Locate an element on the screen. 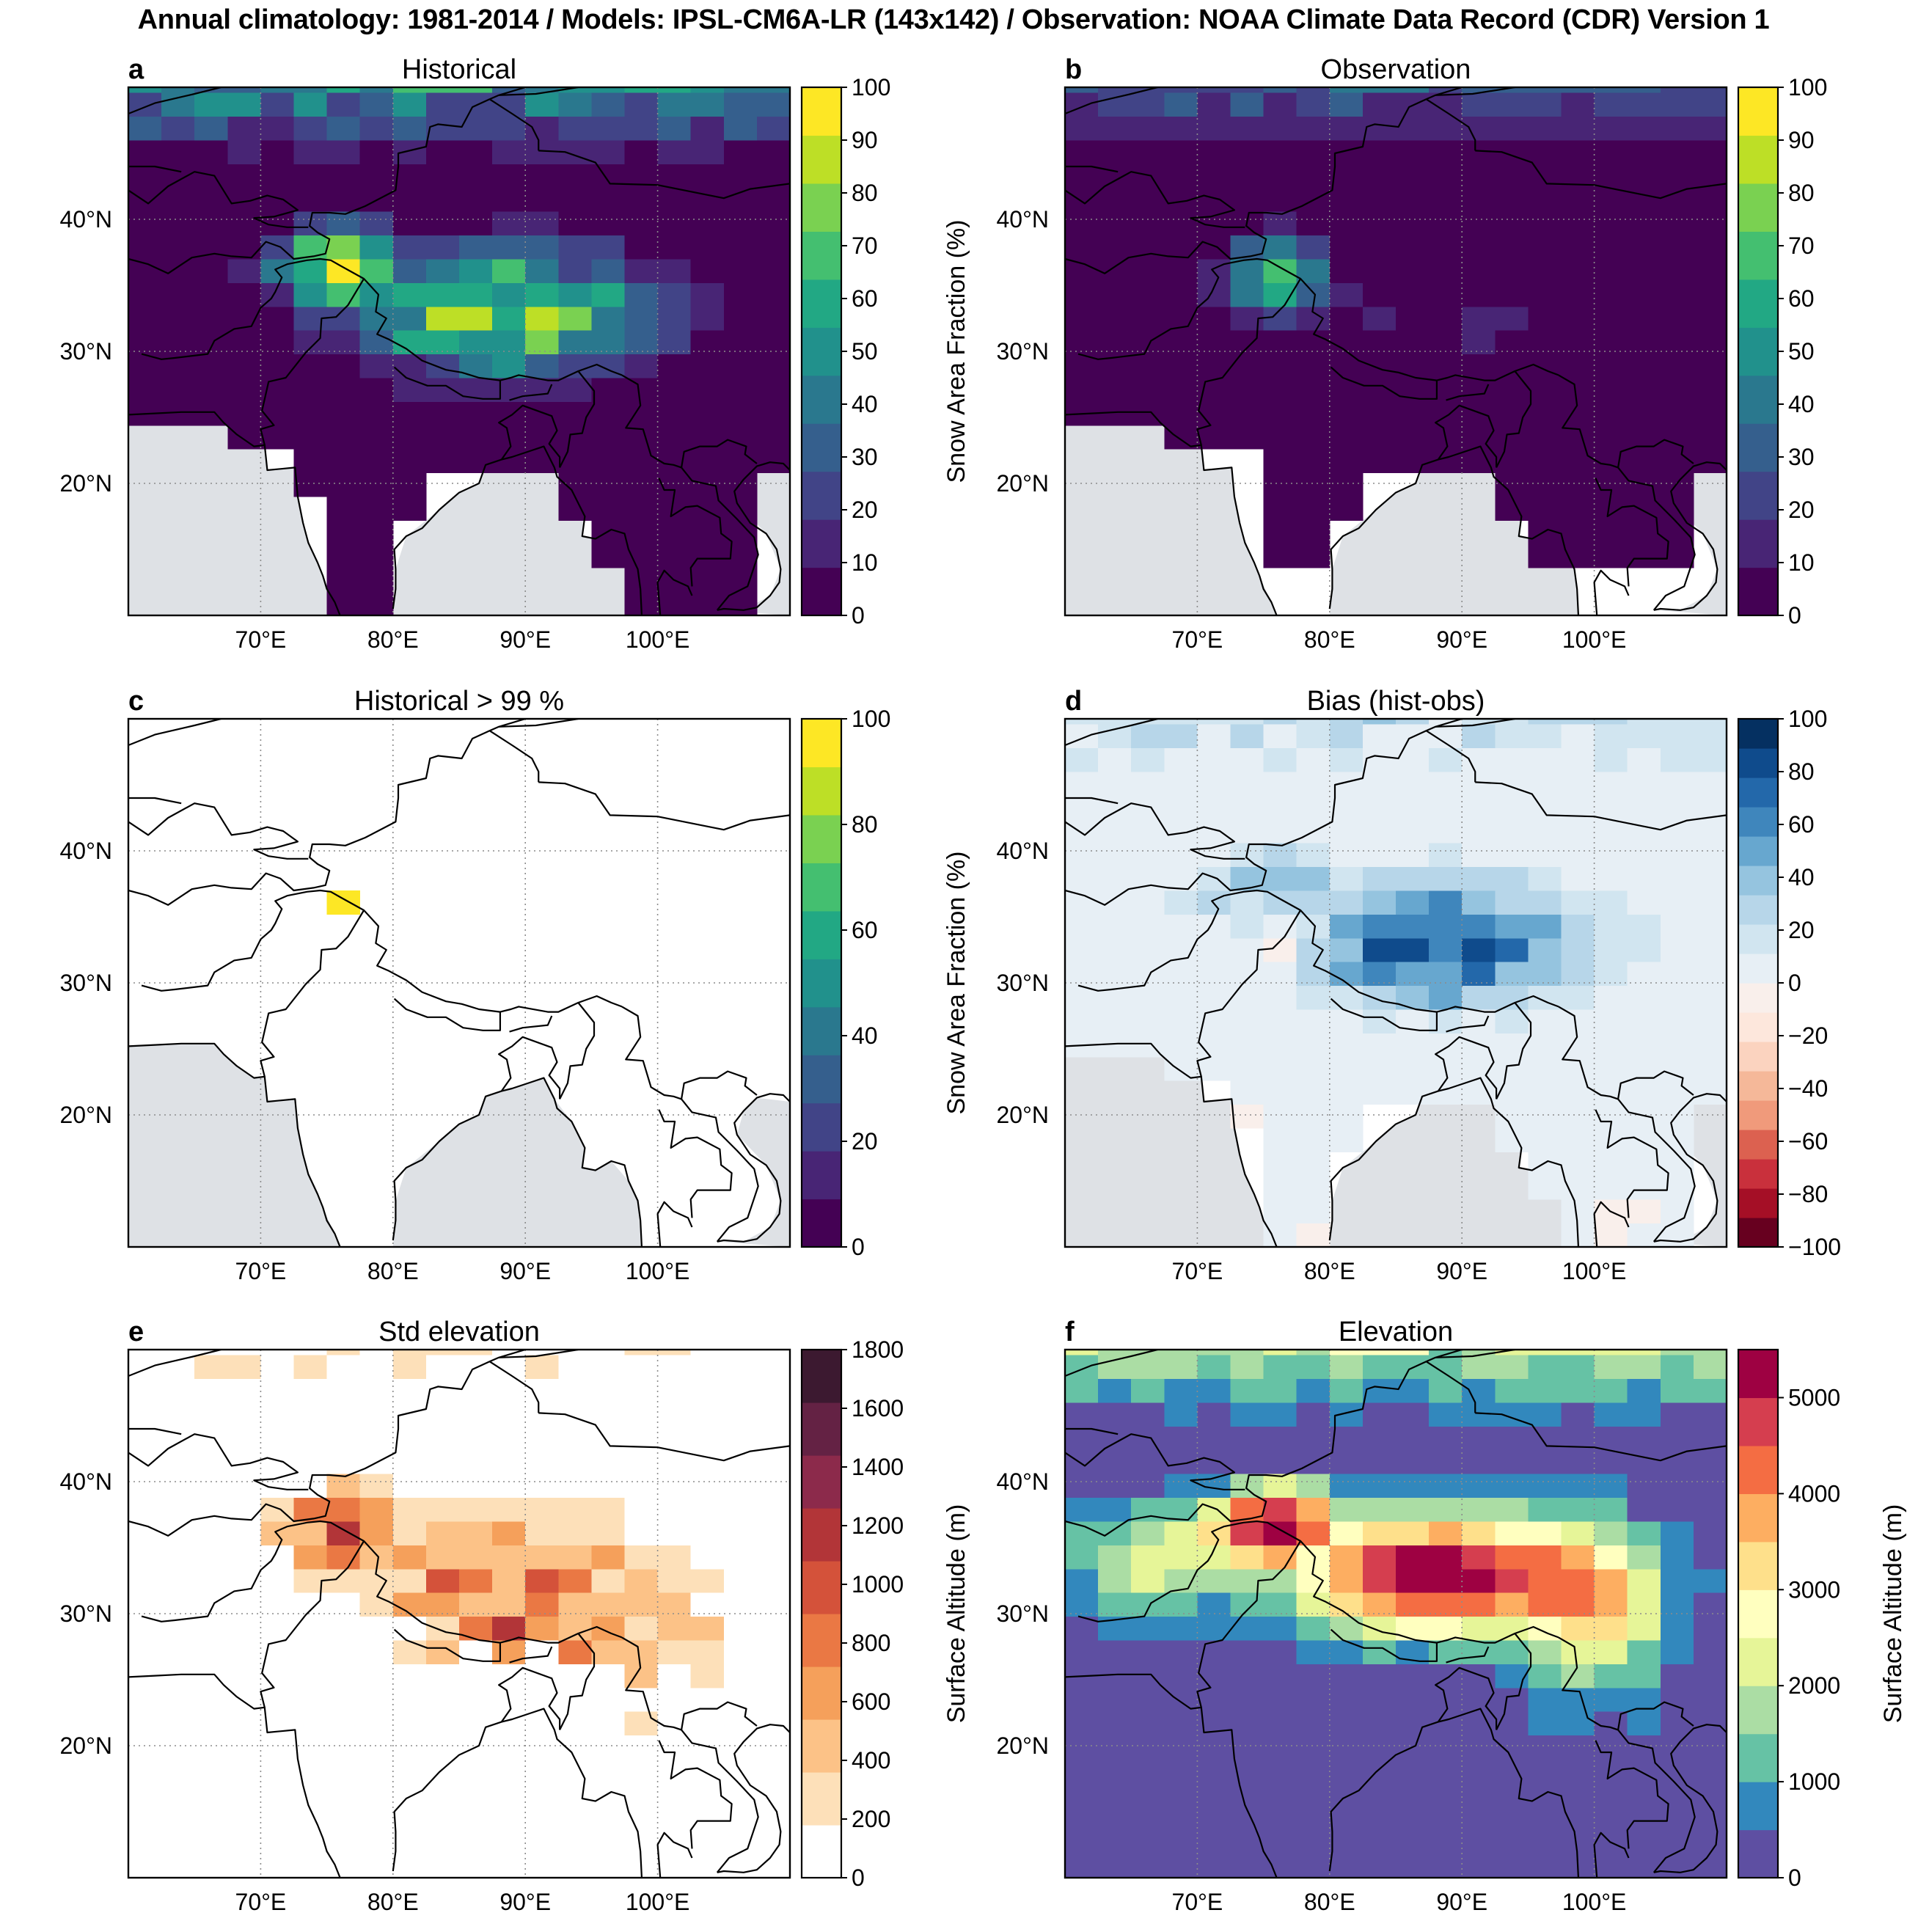 The image size is (1907, 1932). x-tick-label: 90°E is located at coordinates (525, 1271).